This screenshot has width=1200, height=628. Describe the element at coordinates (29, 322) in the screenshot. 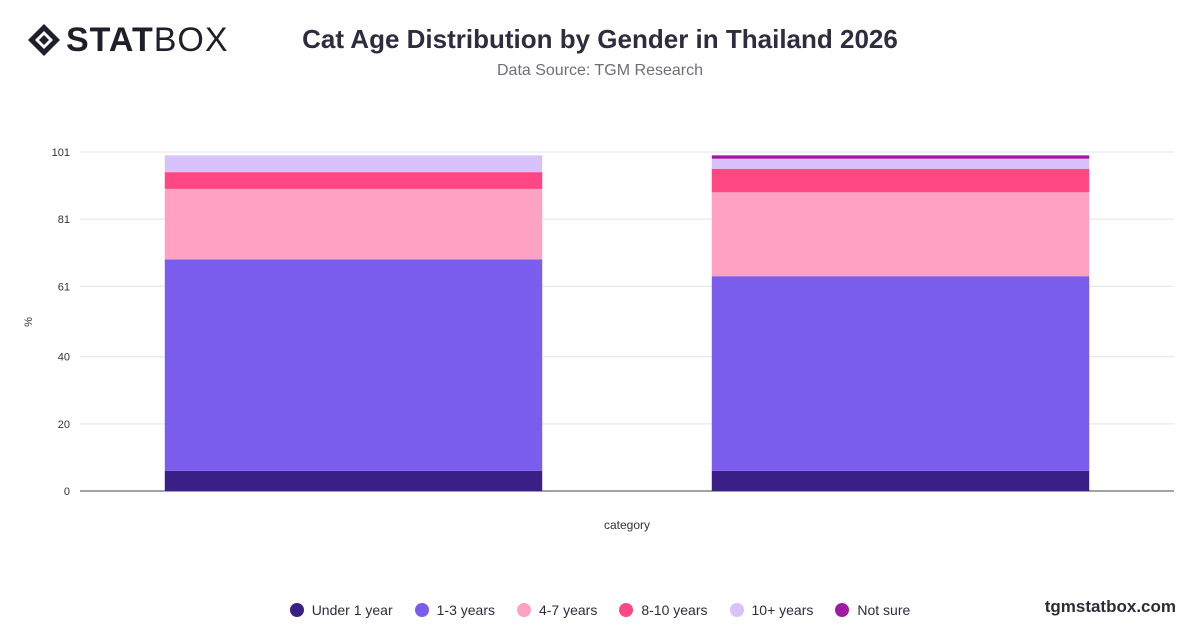

I see `y-axis-label: %` at that location.